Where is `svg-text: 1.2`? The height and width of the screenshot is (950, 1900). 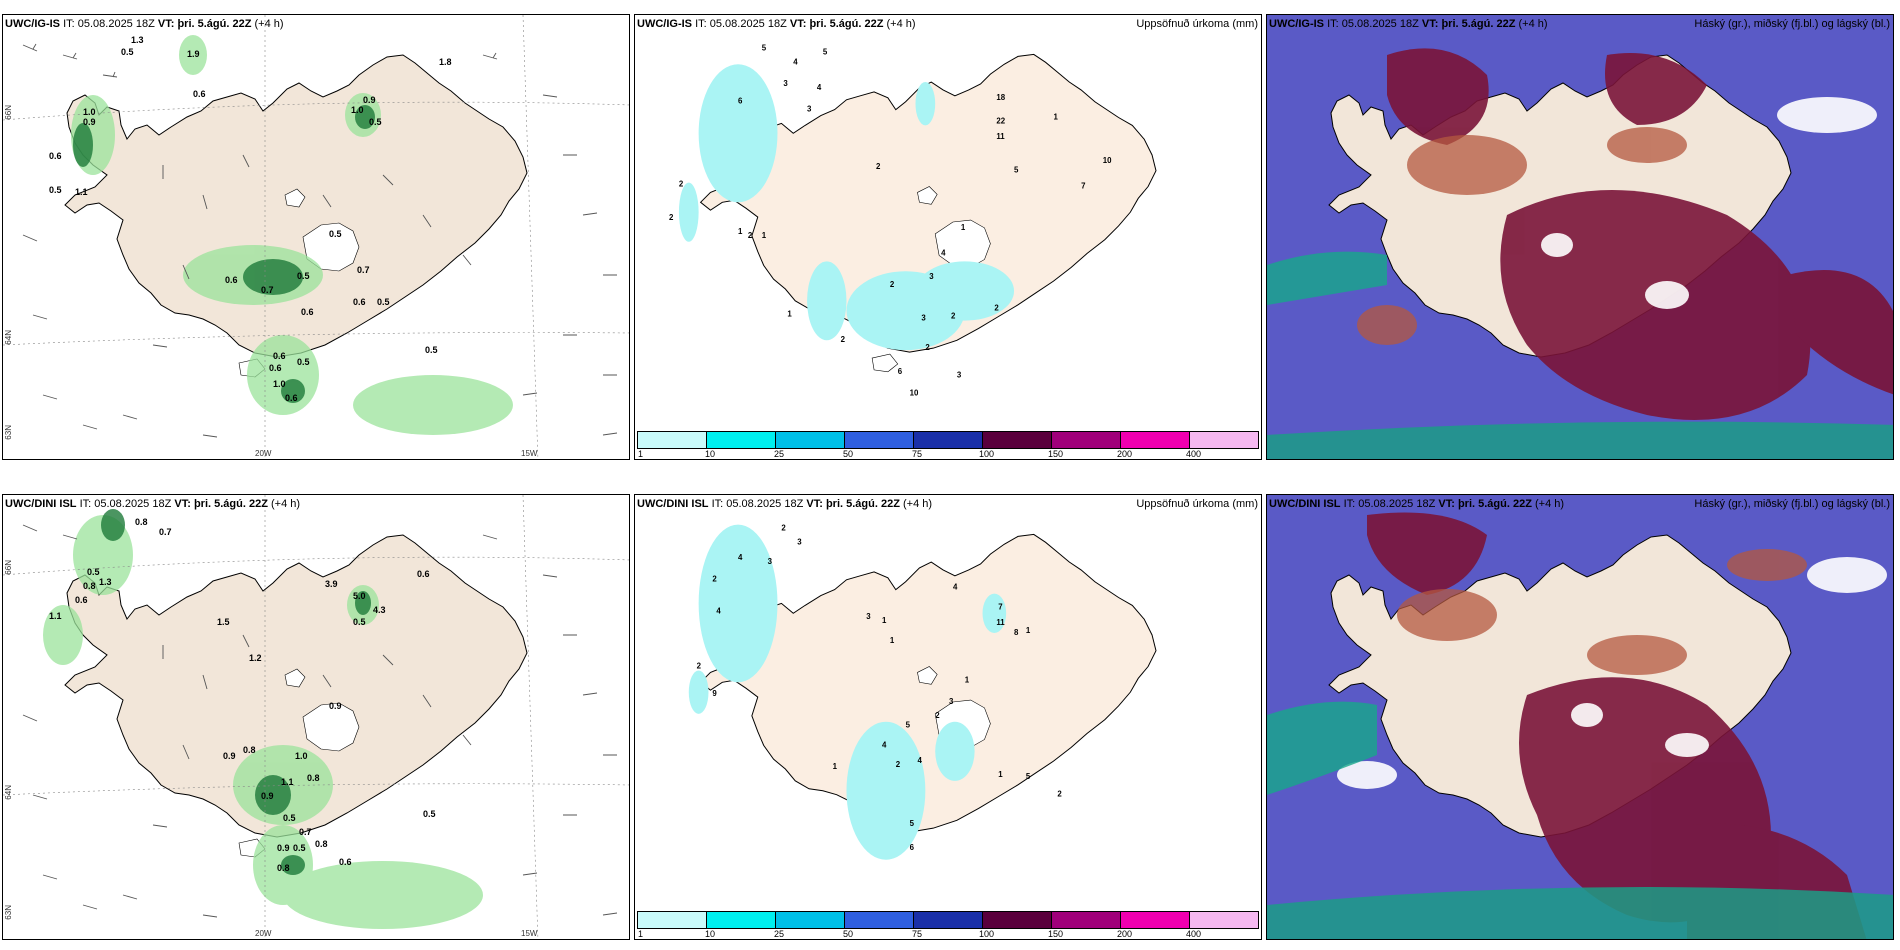
svg-text: 1.2 is located at coordinates (255, 658).